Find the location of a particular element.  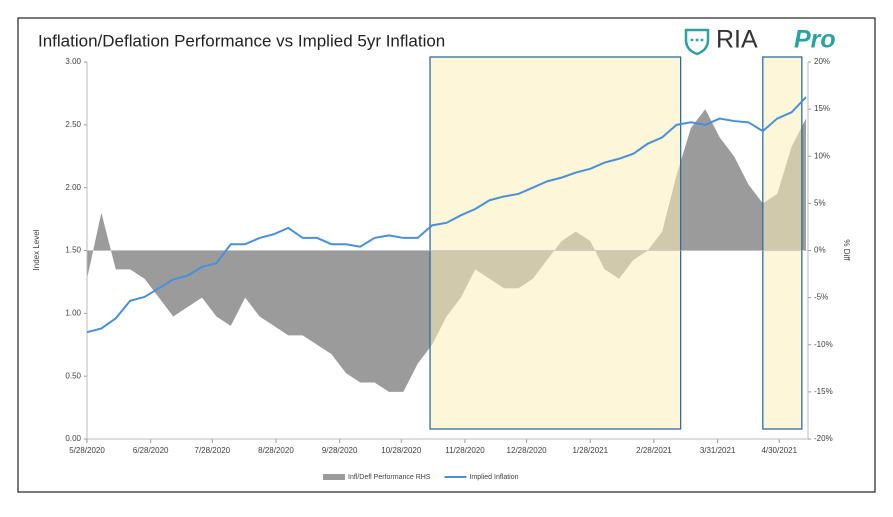

x-tick-label: 8/28/2020 is located at coordinates (276, 450).